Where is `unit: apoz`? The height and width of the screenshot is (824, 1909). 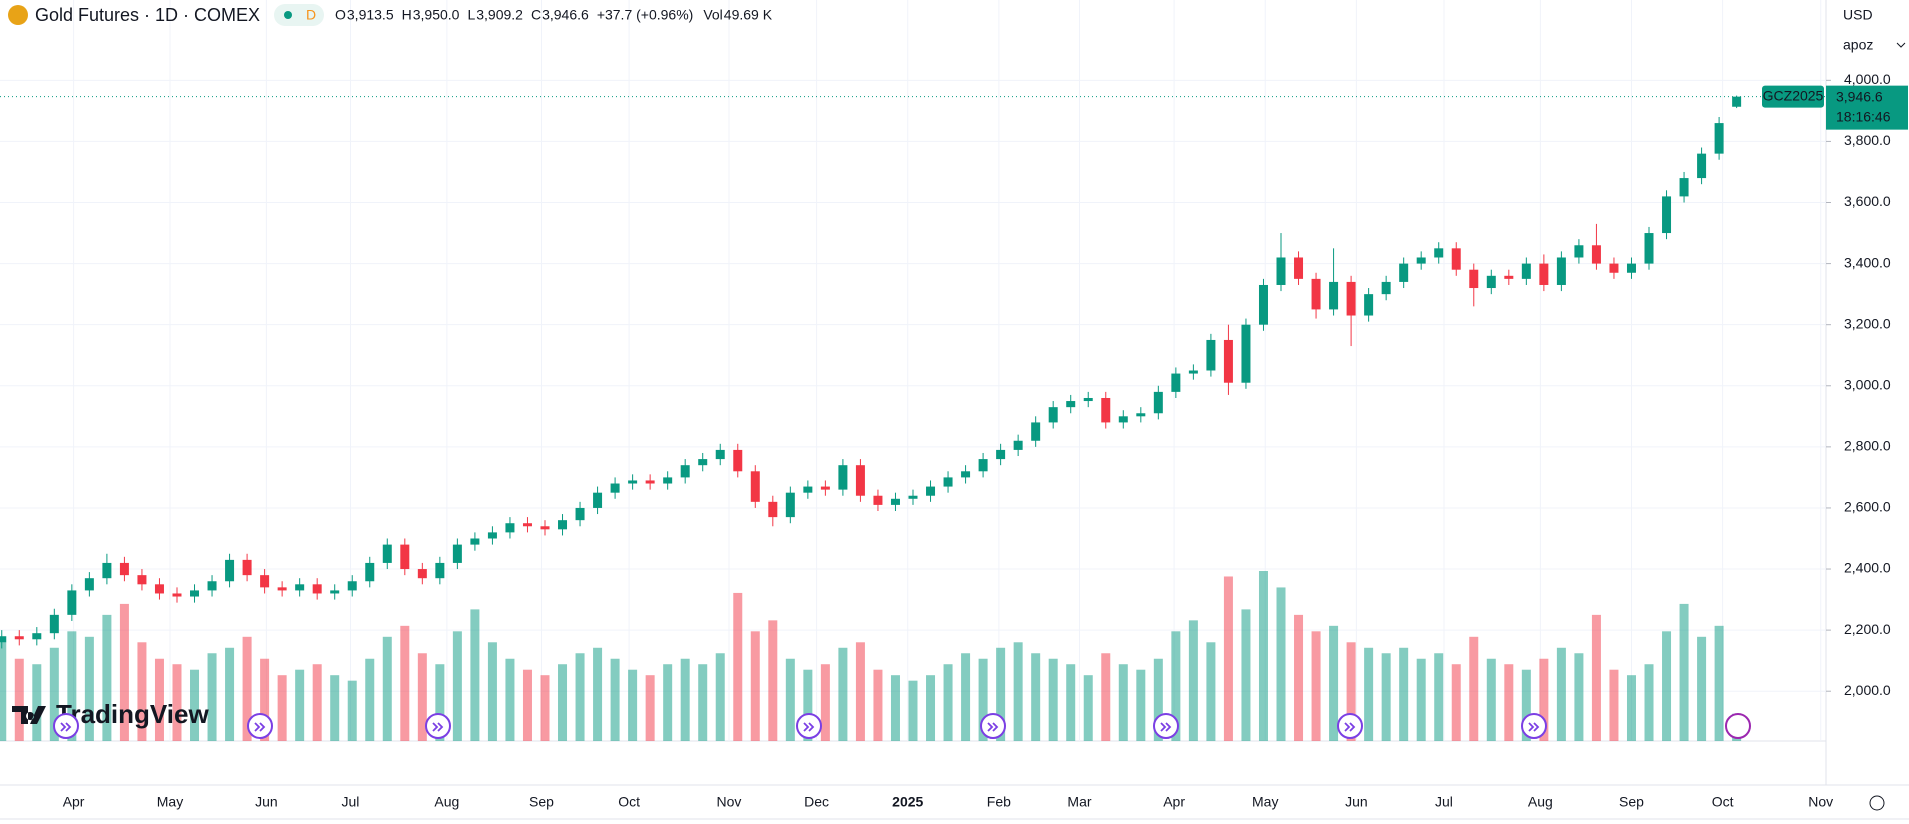
unit: apoz is located at coordinates (1858, 45).